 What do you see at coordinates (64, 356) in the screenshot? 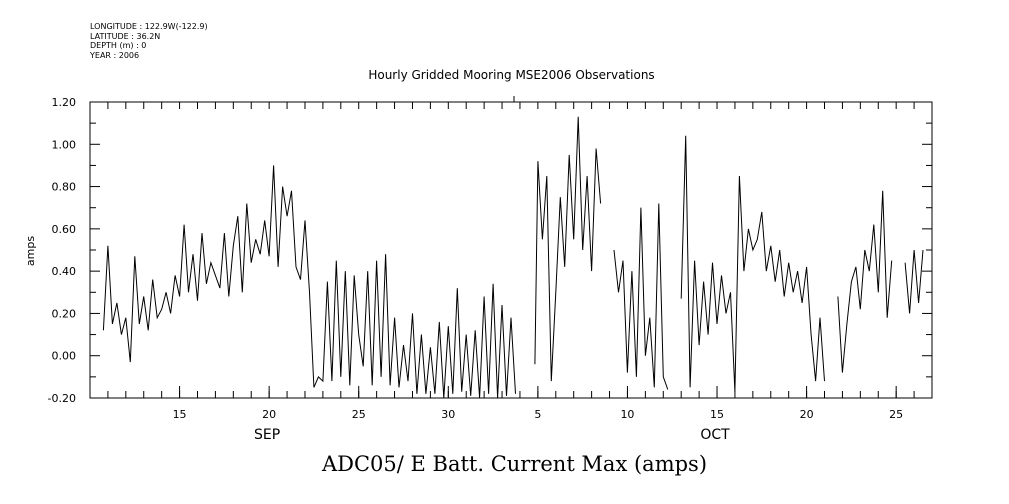
I see `y-tick-label: 0.00` at bounding box center [64, 356].